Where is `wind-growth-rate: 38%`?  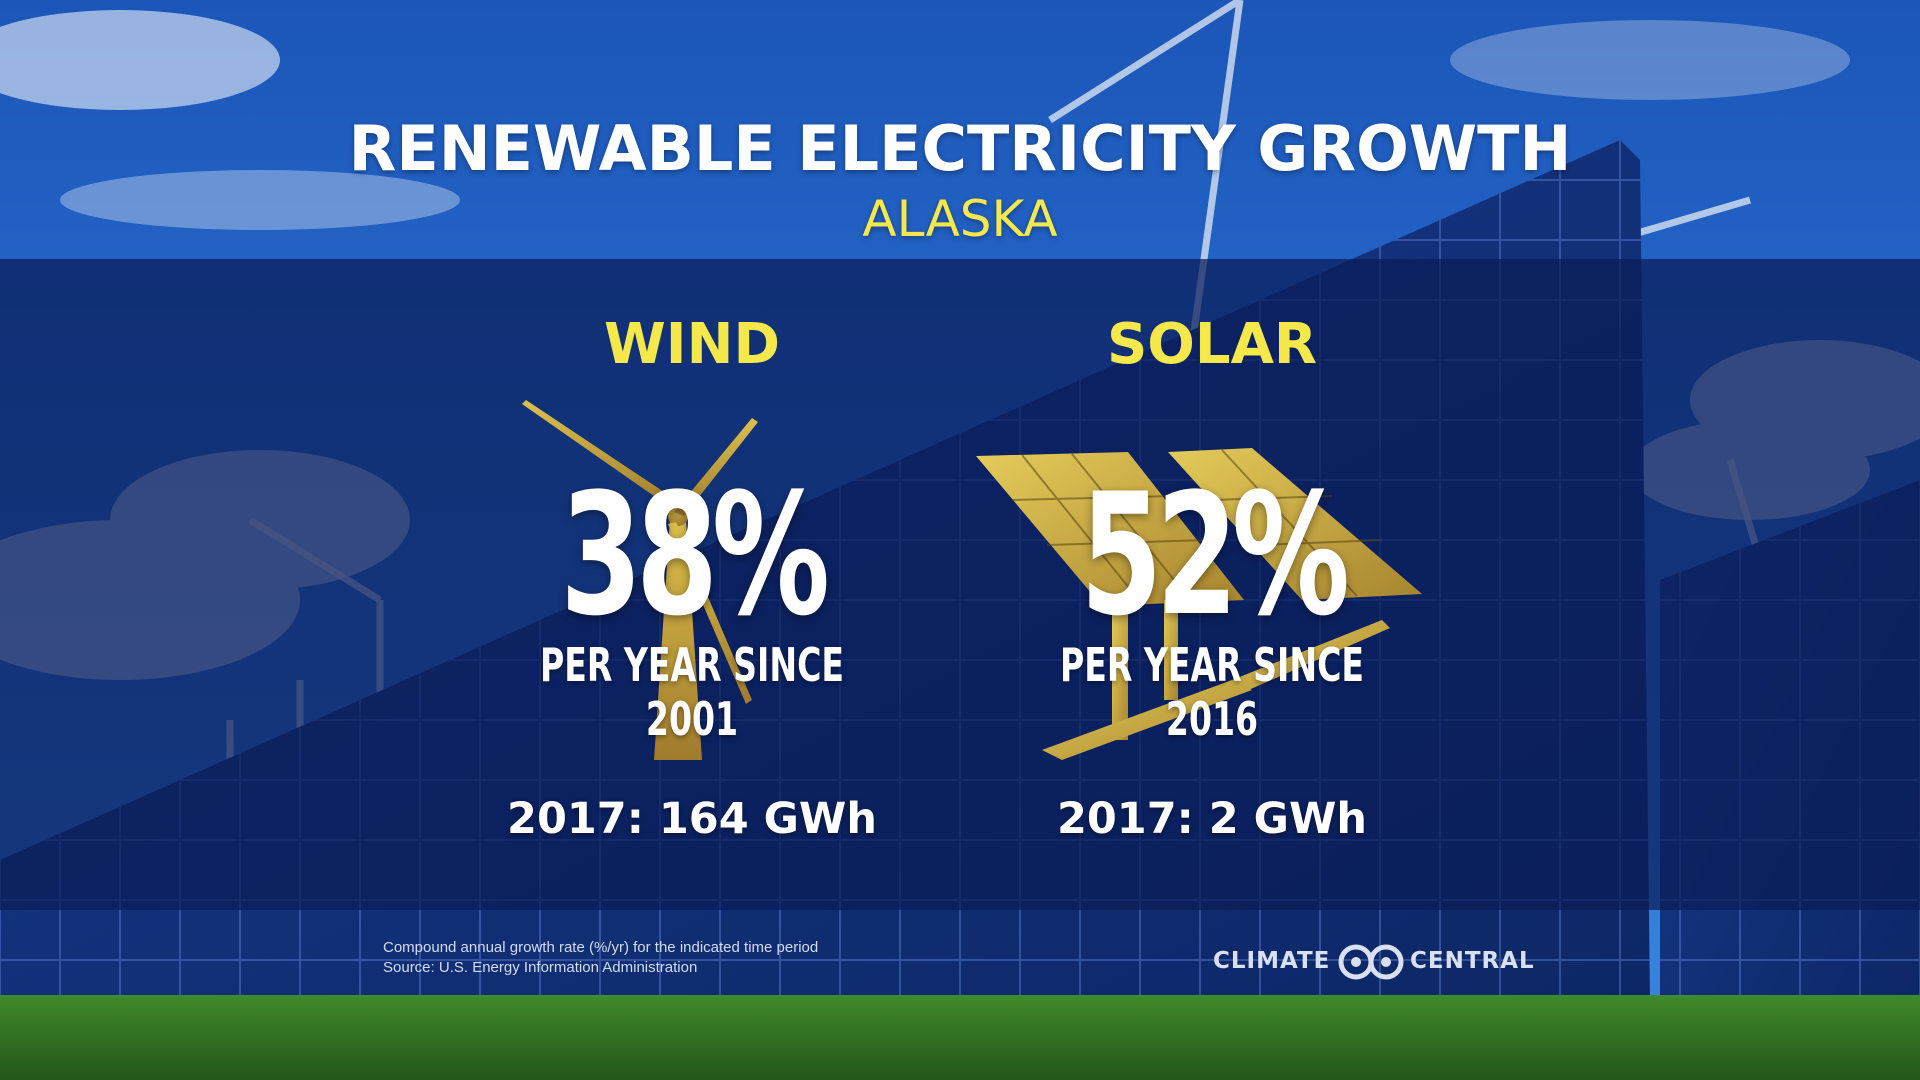 wind-growth-rate: 38% is located at coordinates (695, 555).